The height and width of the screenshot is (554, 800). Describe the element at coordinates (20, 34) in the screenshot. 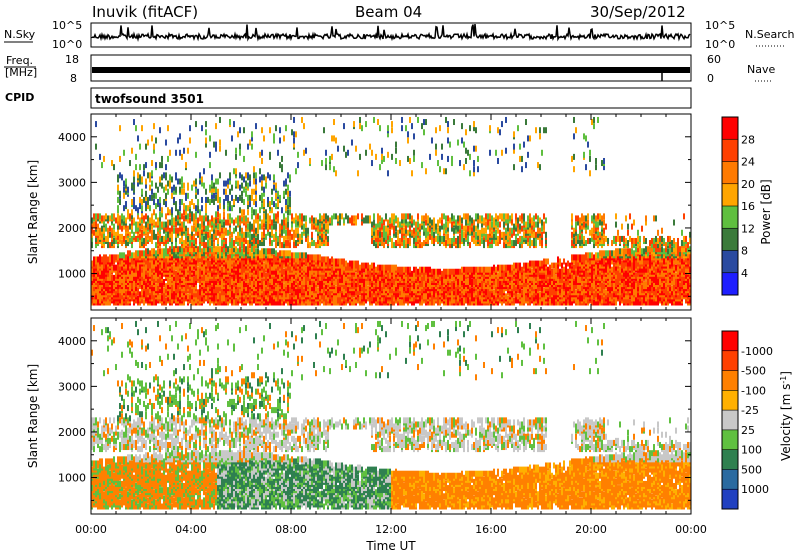

I see `nsky-label: N.Sky` at that location.